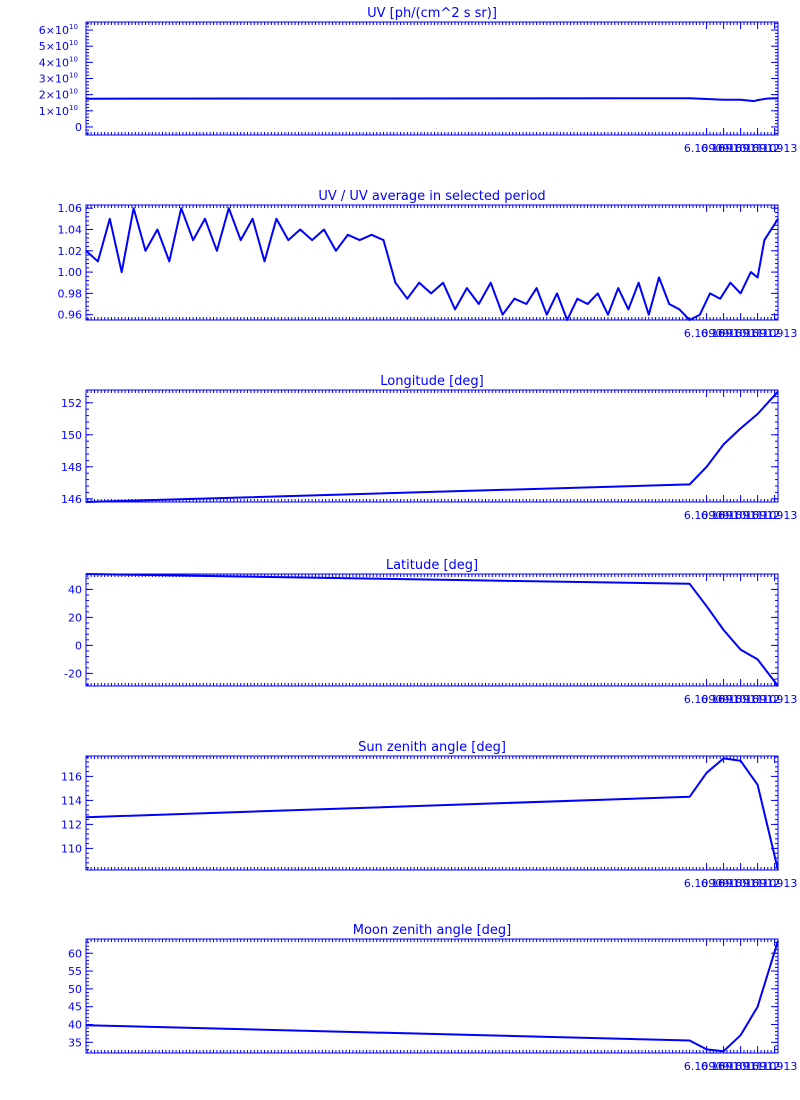 The image size is (800, 1100). What do you see at coordinates (432, 747) in the screenshot?
I see `panel-title: Sun zenith angle [deg]` at bounding box center [432, 747].